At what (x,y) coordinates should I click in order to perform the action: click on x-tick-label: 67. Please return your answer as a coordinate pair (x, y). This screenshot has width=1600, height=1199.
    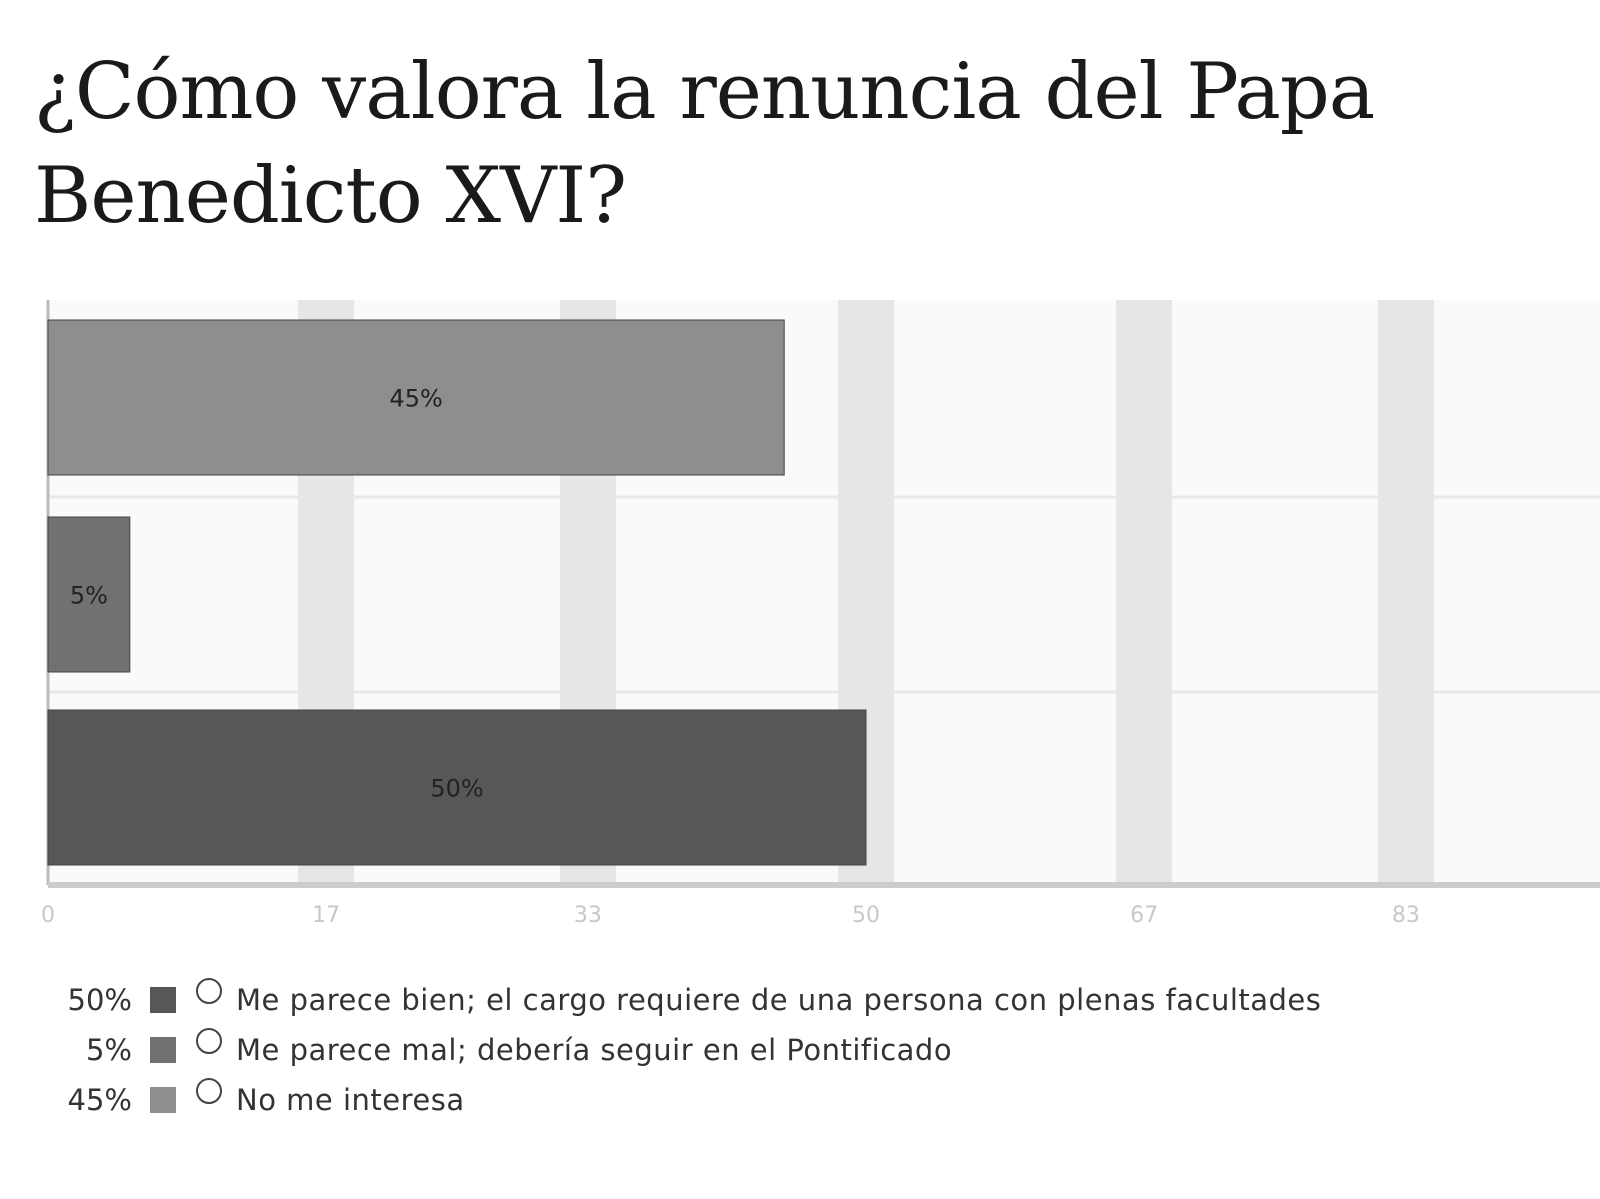
    Looking at the image, I should click on (1144, 915).